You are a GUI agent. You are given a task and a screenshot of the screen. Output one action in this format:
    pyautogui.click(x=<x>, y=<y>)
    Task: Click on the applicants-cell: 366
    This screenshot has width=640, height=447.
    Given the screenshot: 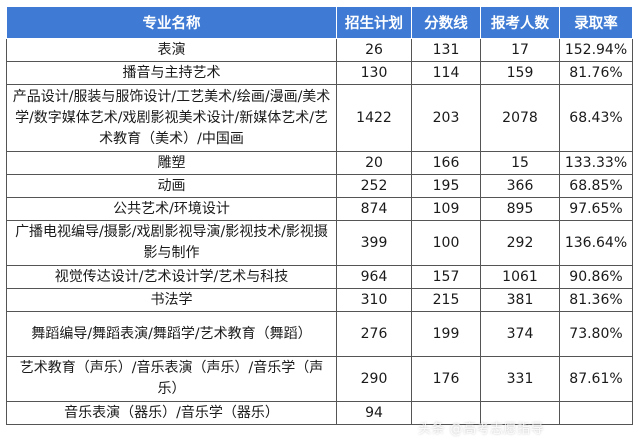 What is the action you would take?
    pyautogui.click(x=520, y=186)
    